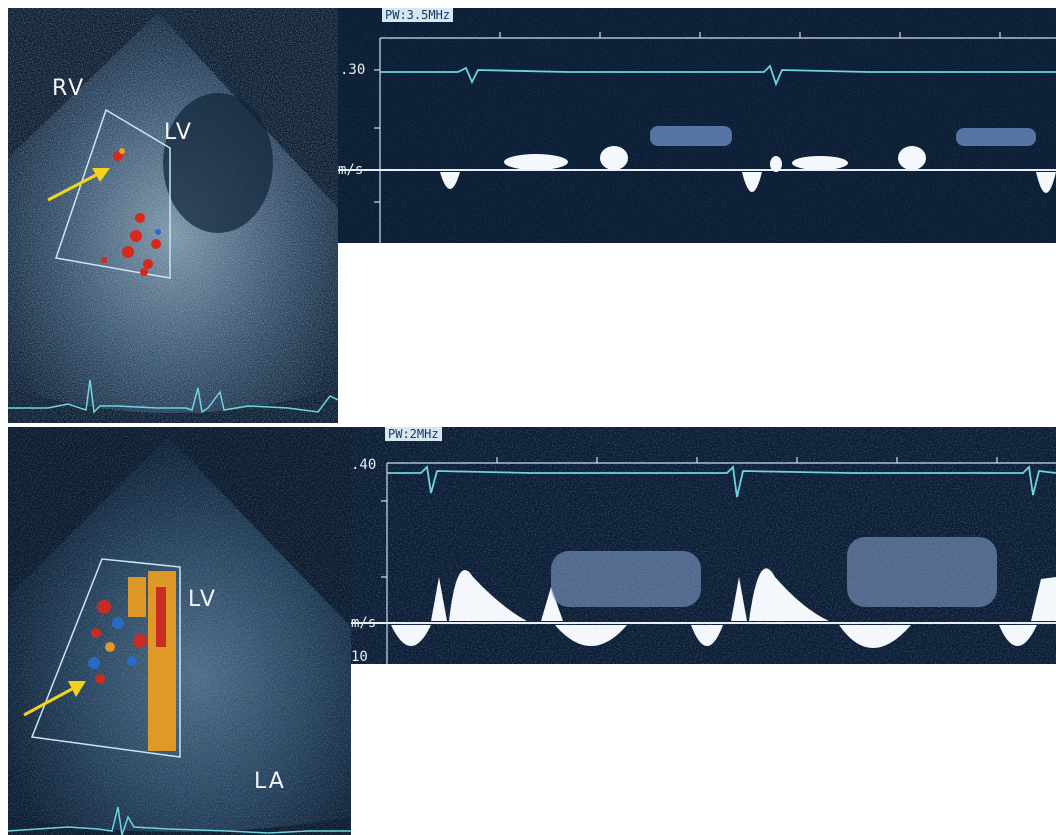  Describe the element at coordinates (718, 75) in the screenshot. I see `ecg-trace-top-doppler` at that location.